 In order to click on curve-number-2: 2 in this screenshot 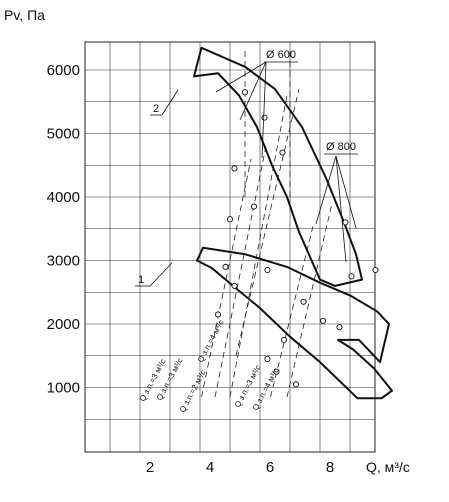, I will do `click(156, 109)`.